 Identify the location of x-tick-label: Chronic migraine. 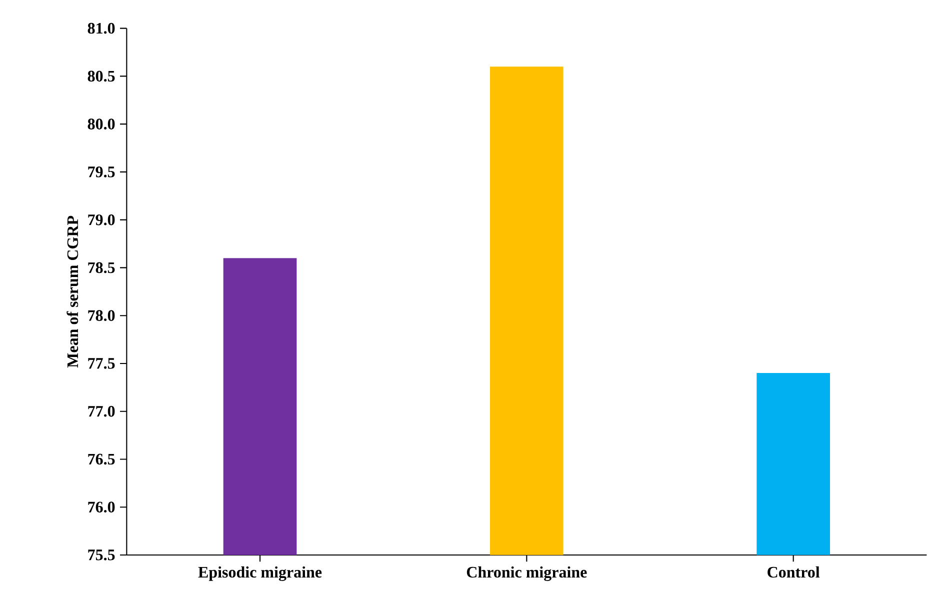
(526, 573).